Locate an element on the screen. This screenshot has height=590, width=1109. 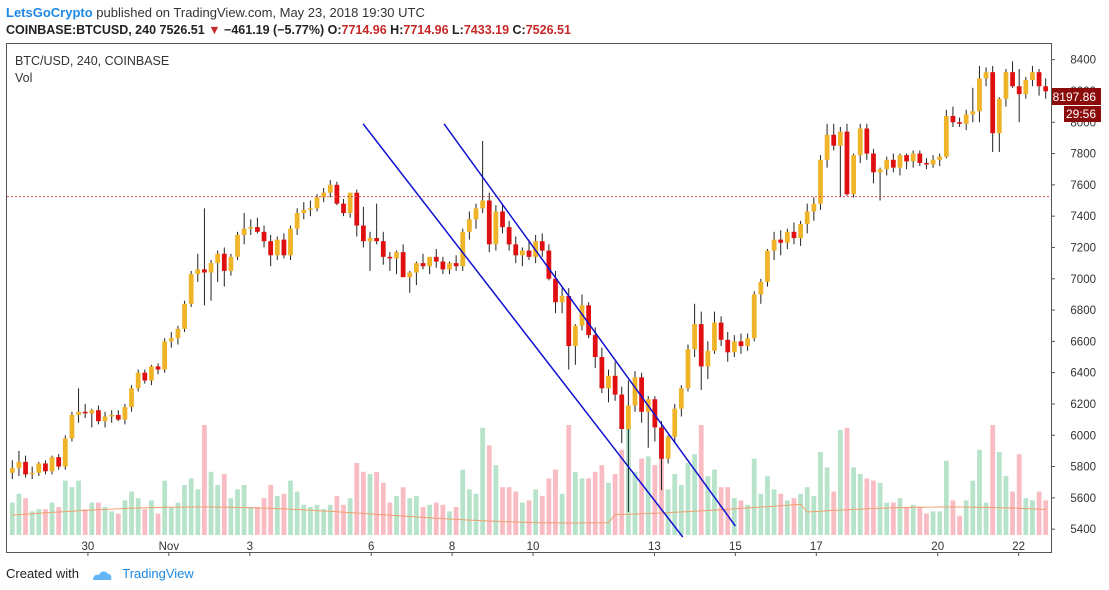
time-axis: 30 Nov 3 6 8 10 13 15 17 20 22 is located at coordinates (553, 548).